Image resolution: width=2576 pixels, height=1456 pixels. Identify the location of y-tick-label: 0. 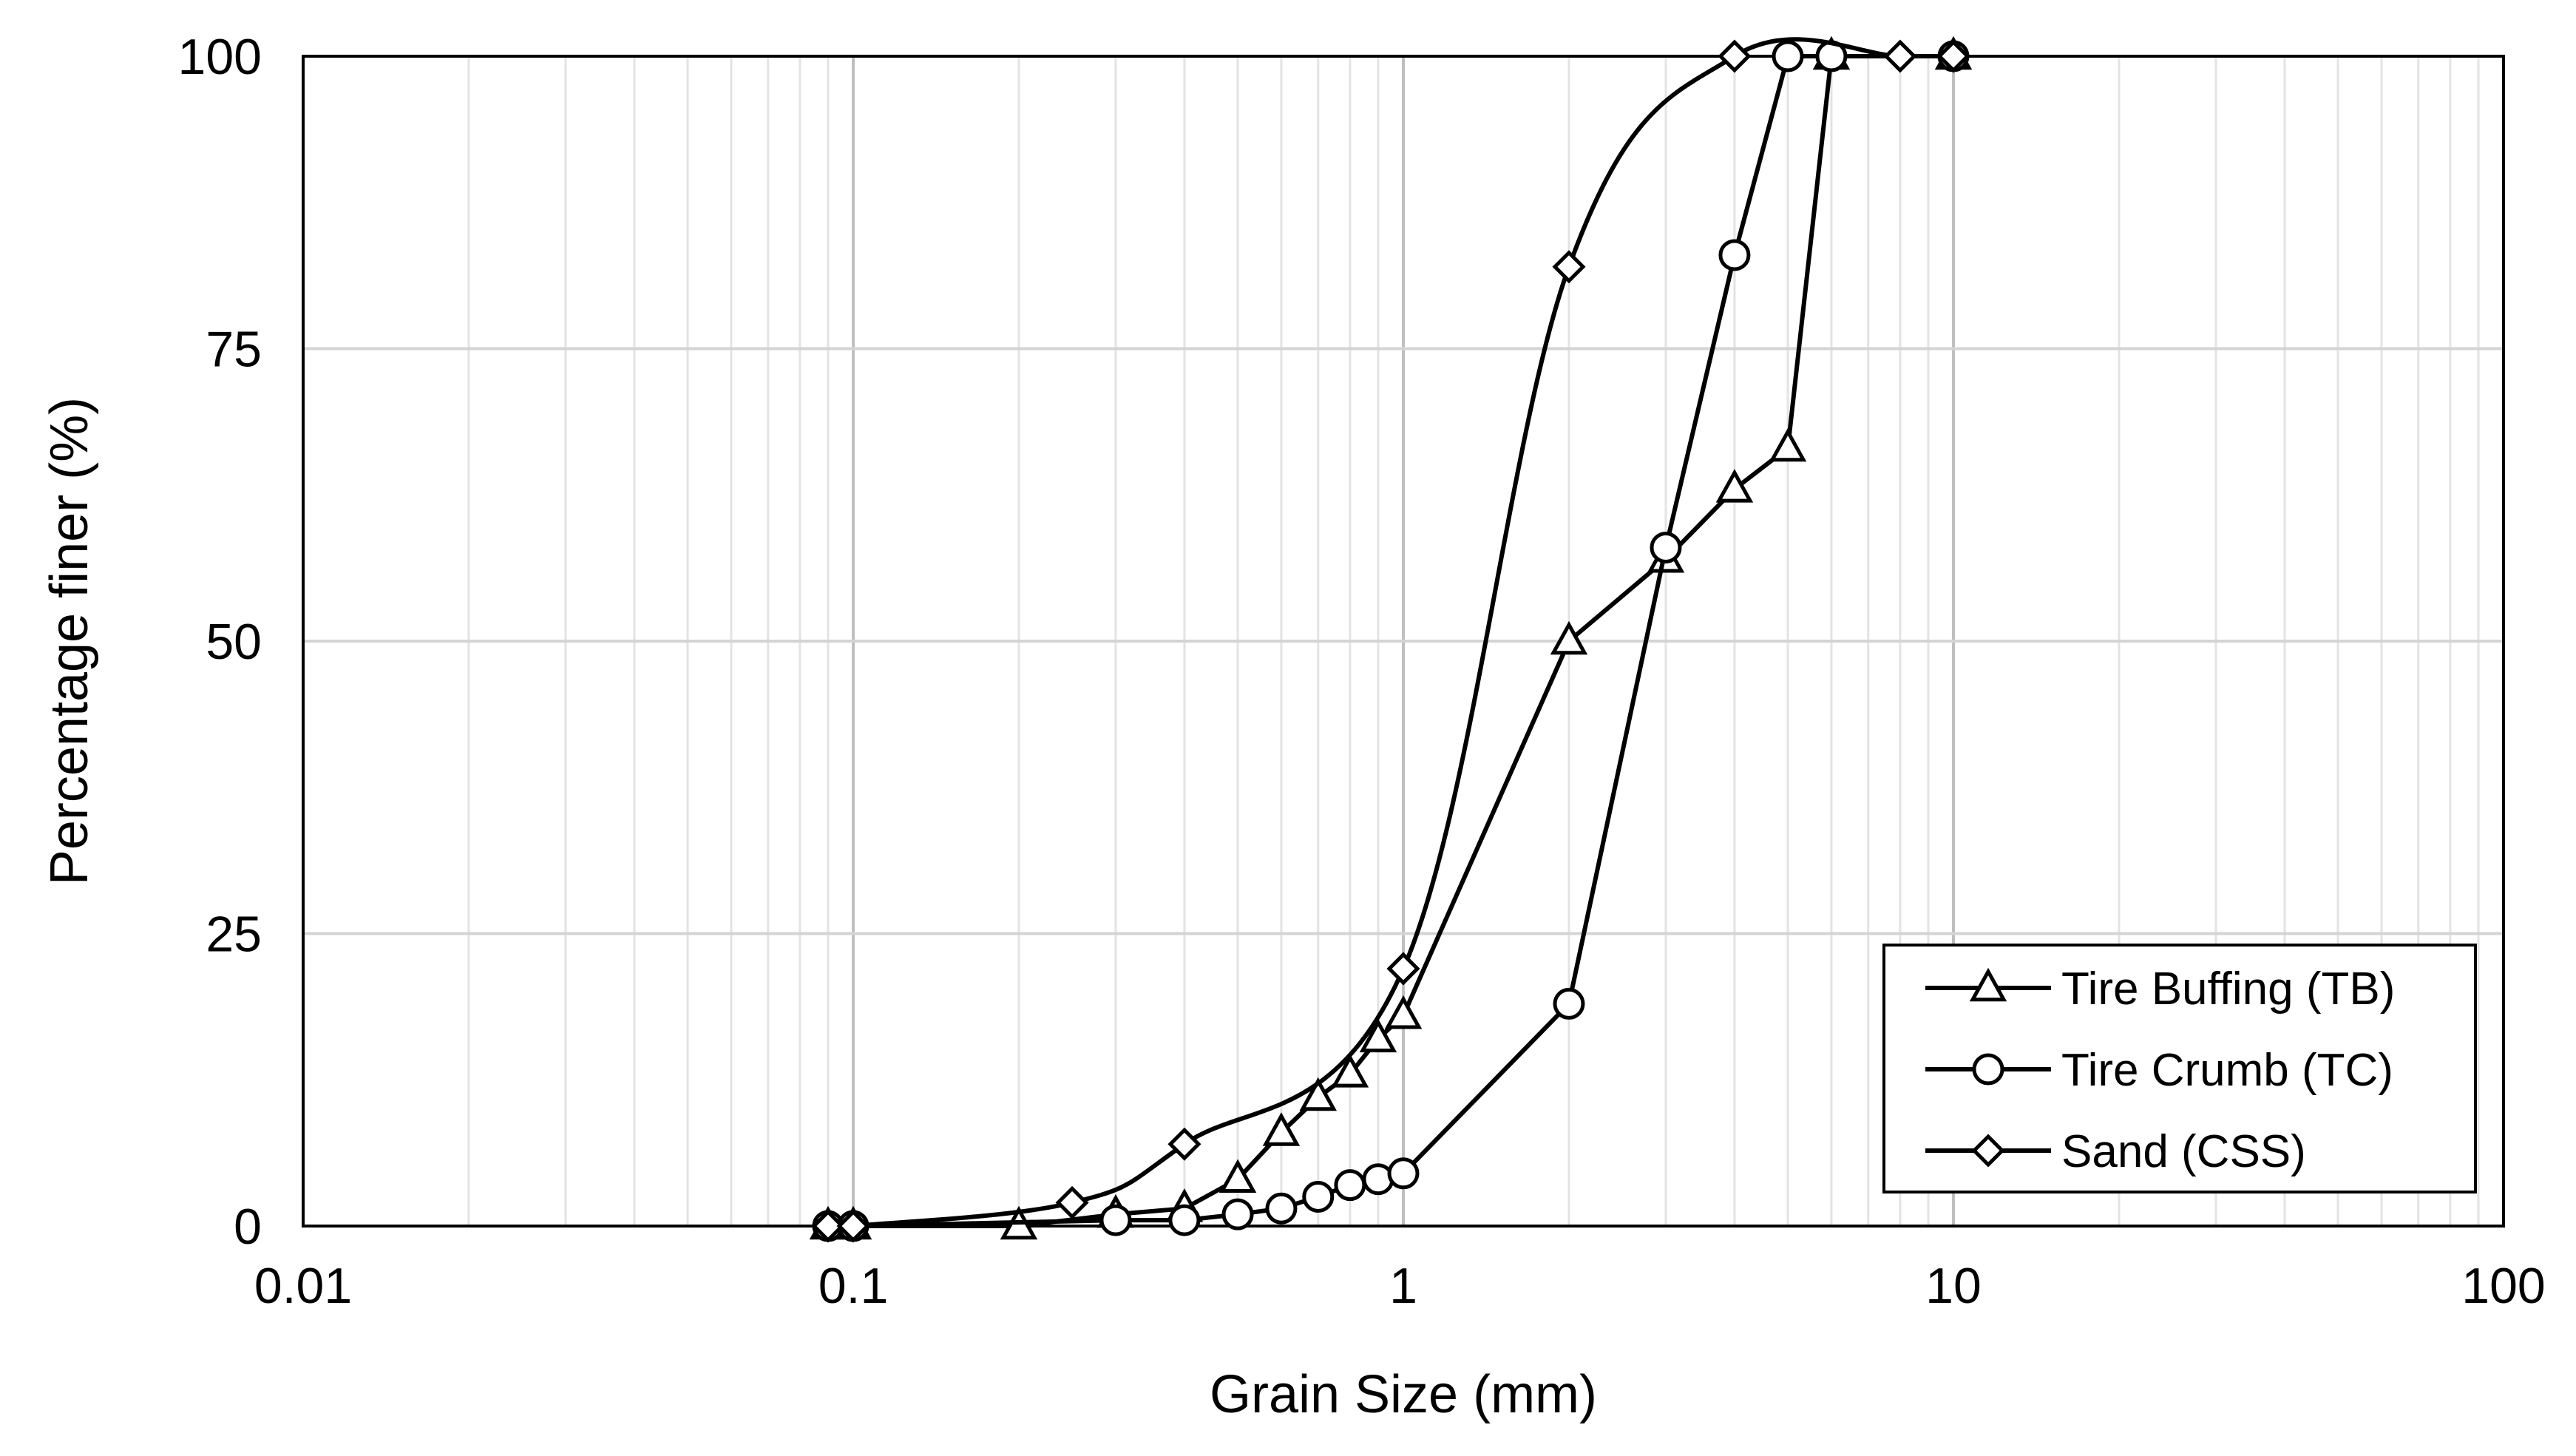
(248, 1227).